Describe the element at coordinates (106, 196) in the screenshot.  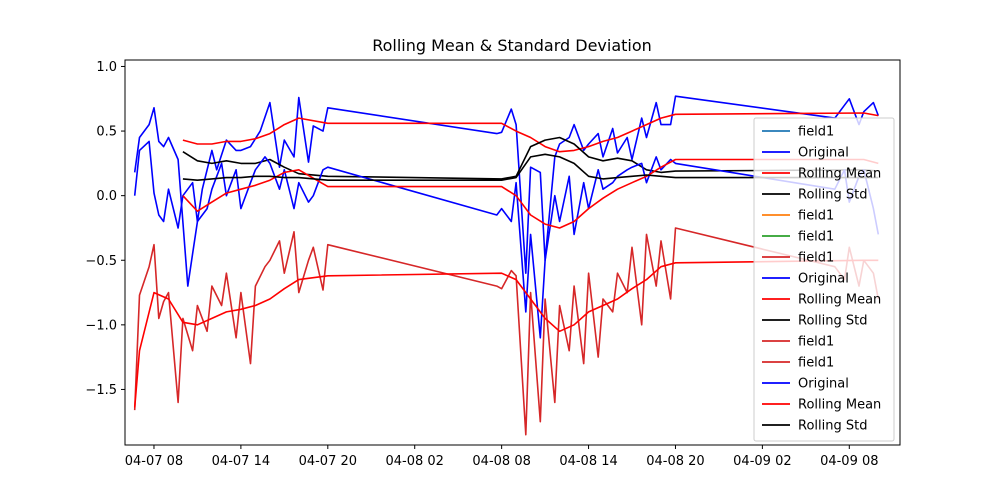
I see `y-tick-label: 0.0` at that location.